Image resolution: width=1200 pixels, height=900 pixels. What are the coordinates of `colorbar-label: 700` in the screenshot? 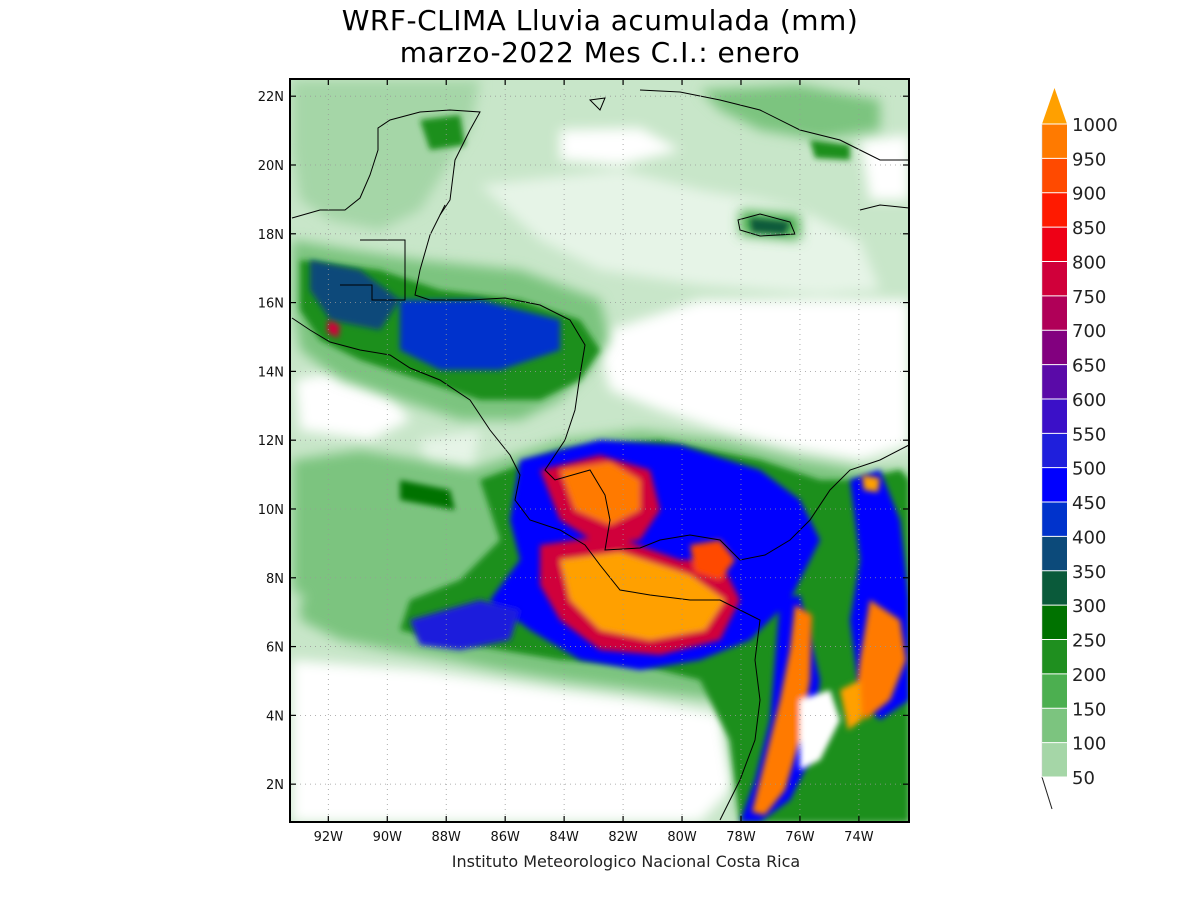 It's located at (1089, 331).